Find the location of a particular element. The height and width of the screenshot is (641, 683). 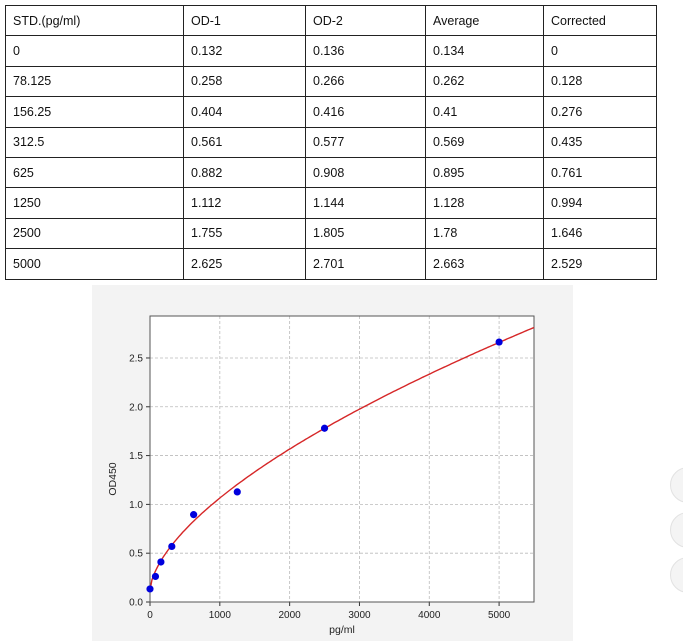

y-tick-label: 1.5 is located at coordinates (136, 456).